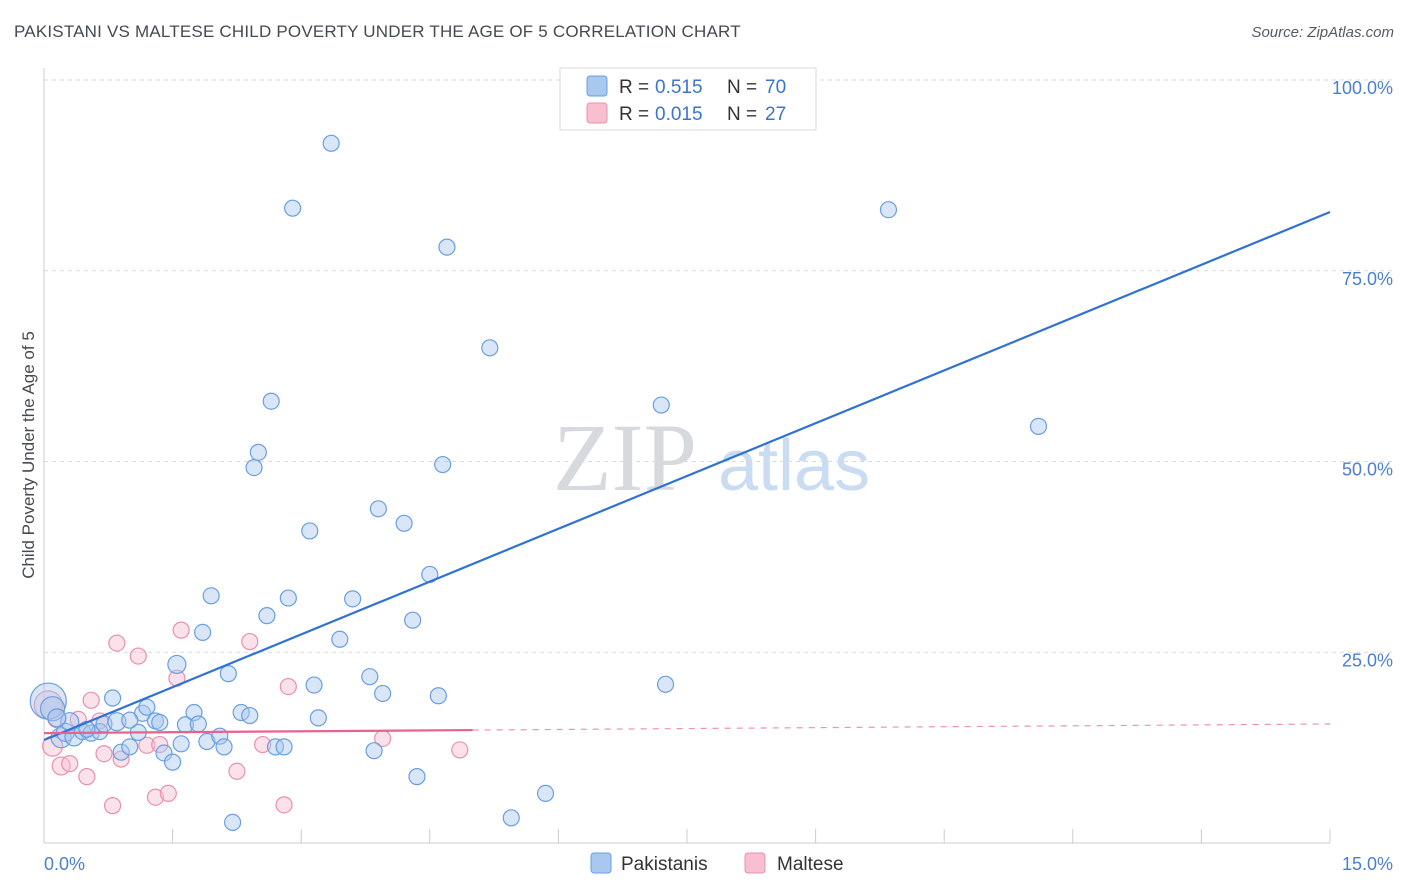 The height and width of the screenshot is (892, 1406). What do you see at coordinates (258, 731) in the screenshot?
I see `maltese-trend-line-solid` at bounding box center [258, 731].